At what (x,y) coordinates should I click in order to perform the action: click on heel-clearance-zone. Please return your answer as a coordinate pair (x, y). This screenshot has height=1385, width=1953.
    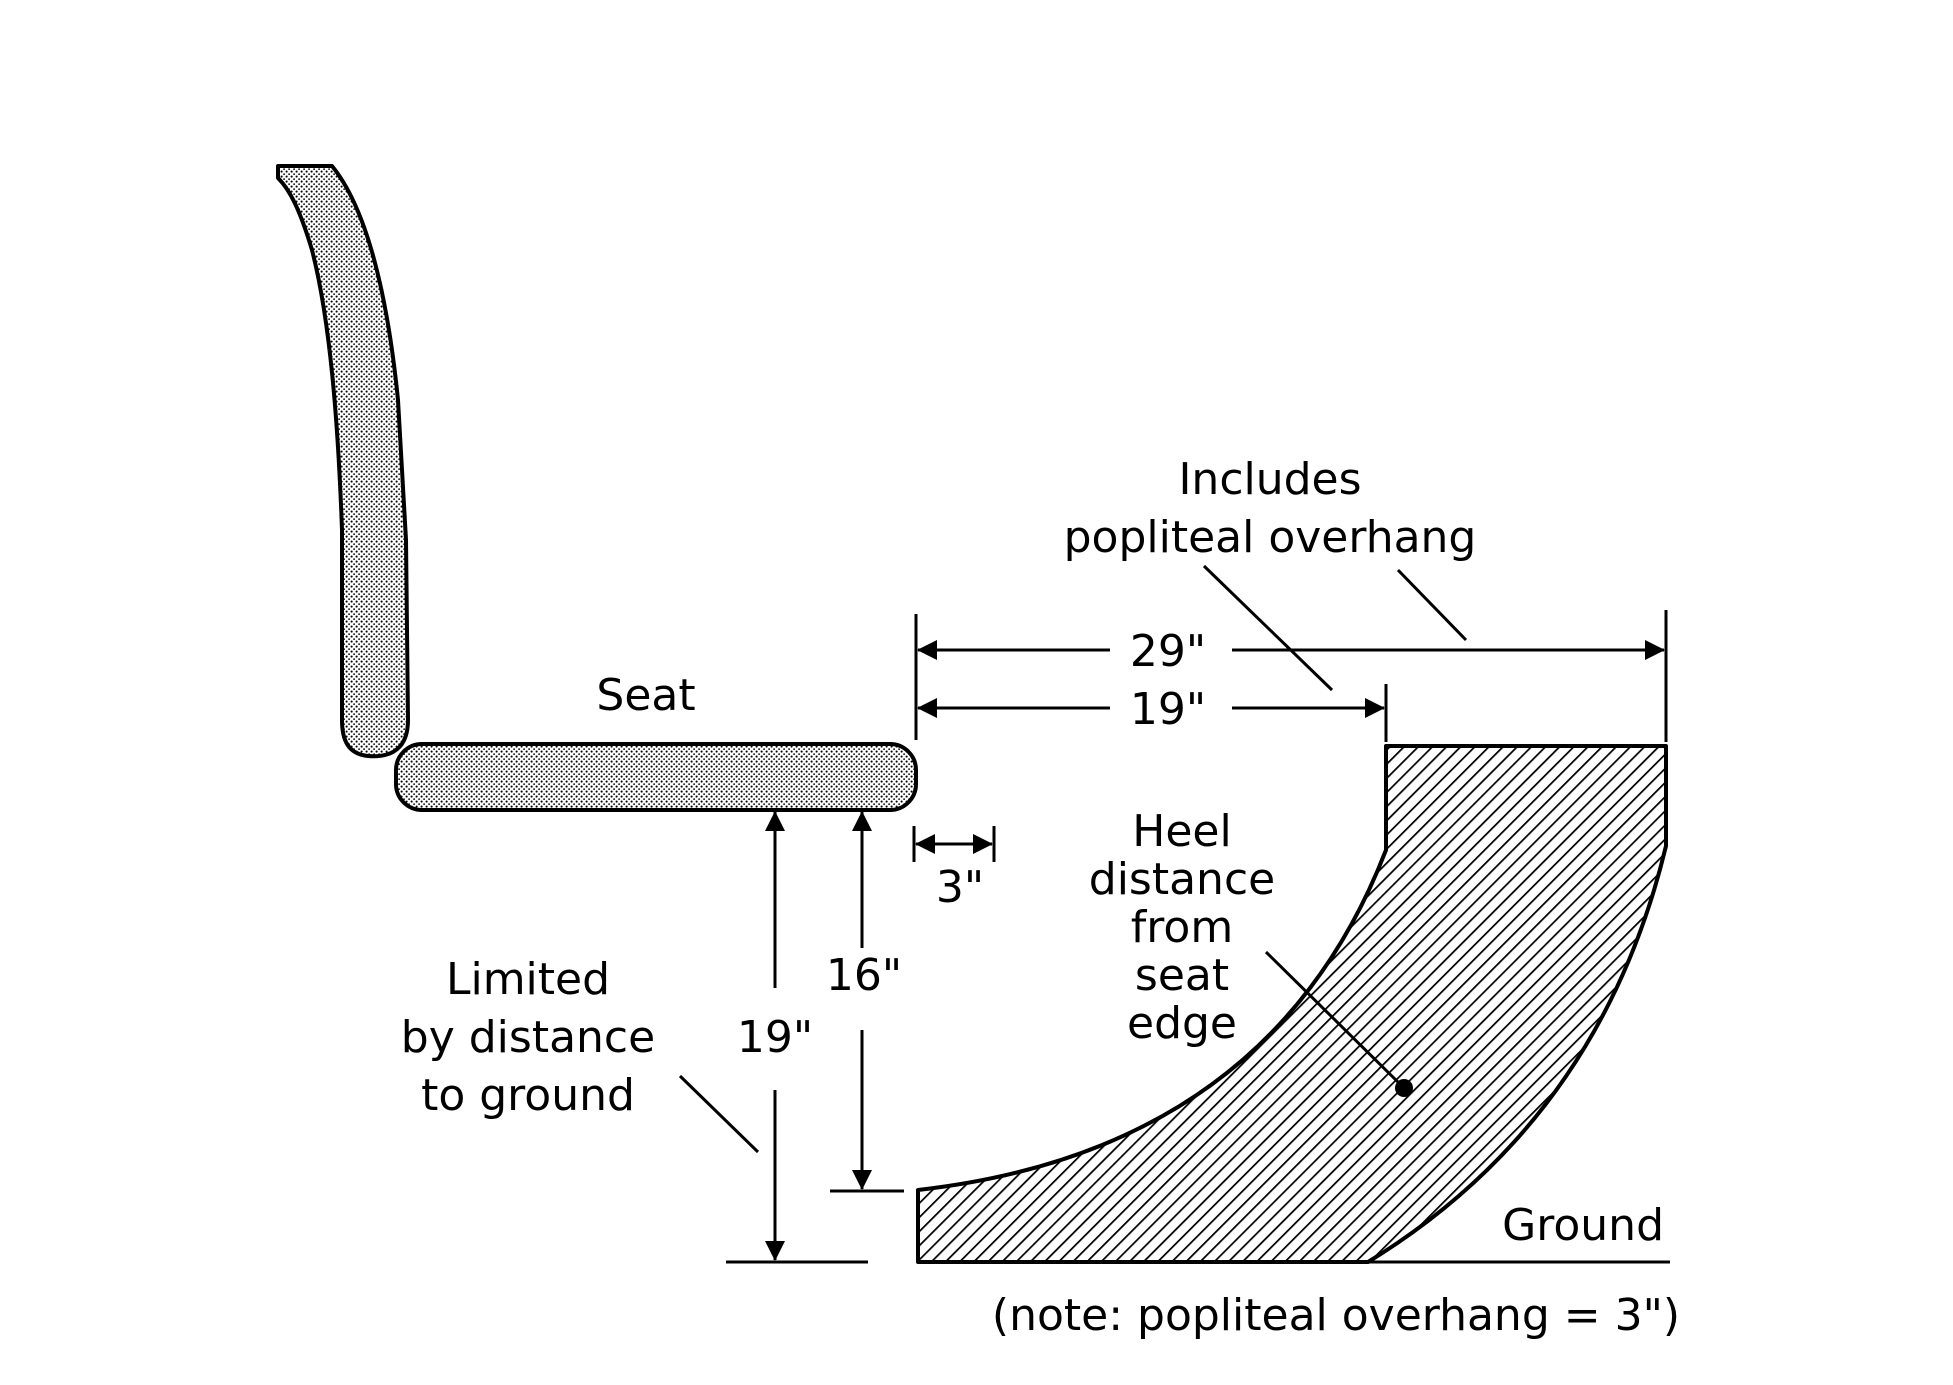
    Looking at the image, I should click on (1292, 1004).